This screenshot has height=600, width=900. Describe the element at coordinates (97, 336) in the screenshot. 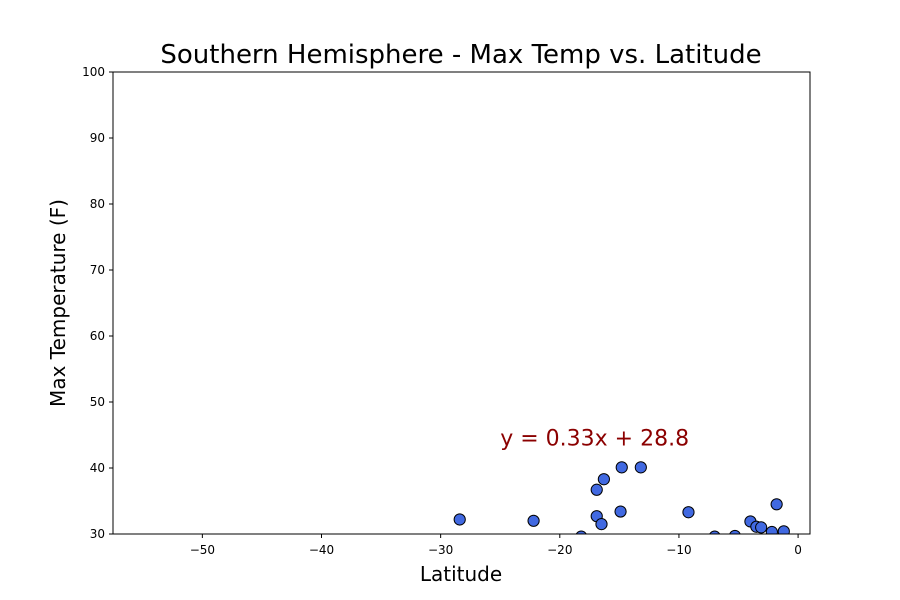

I see `y-tick-label: 60` at that location.